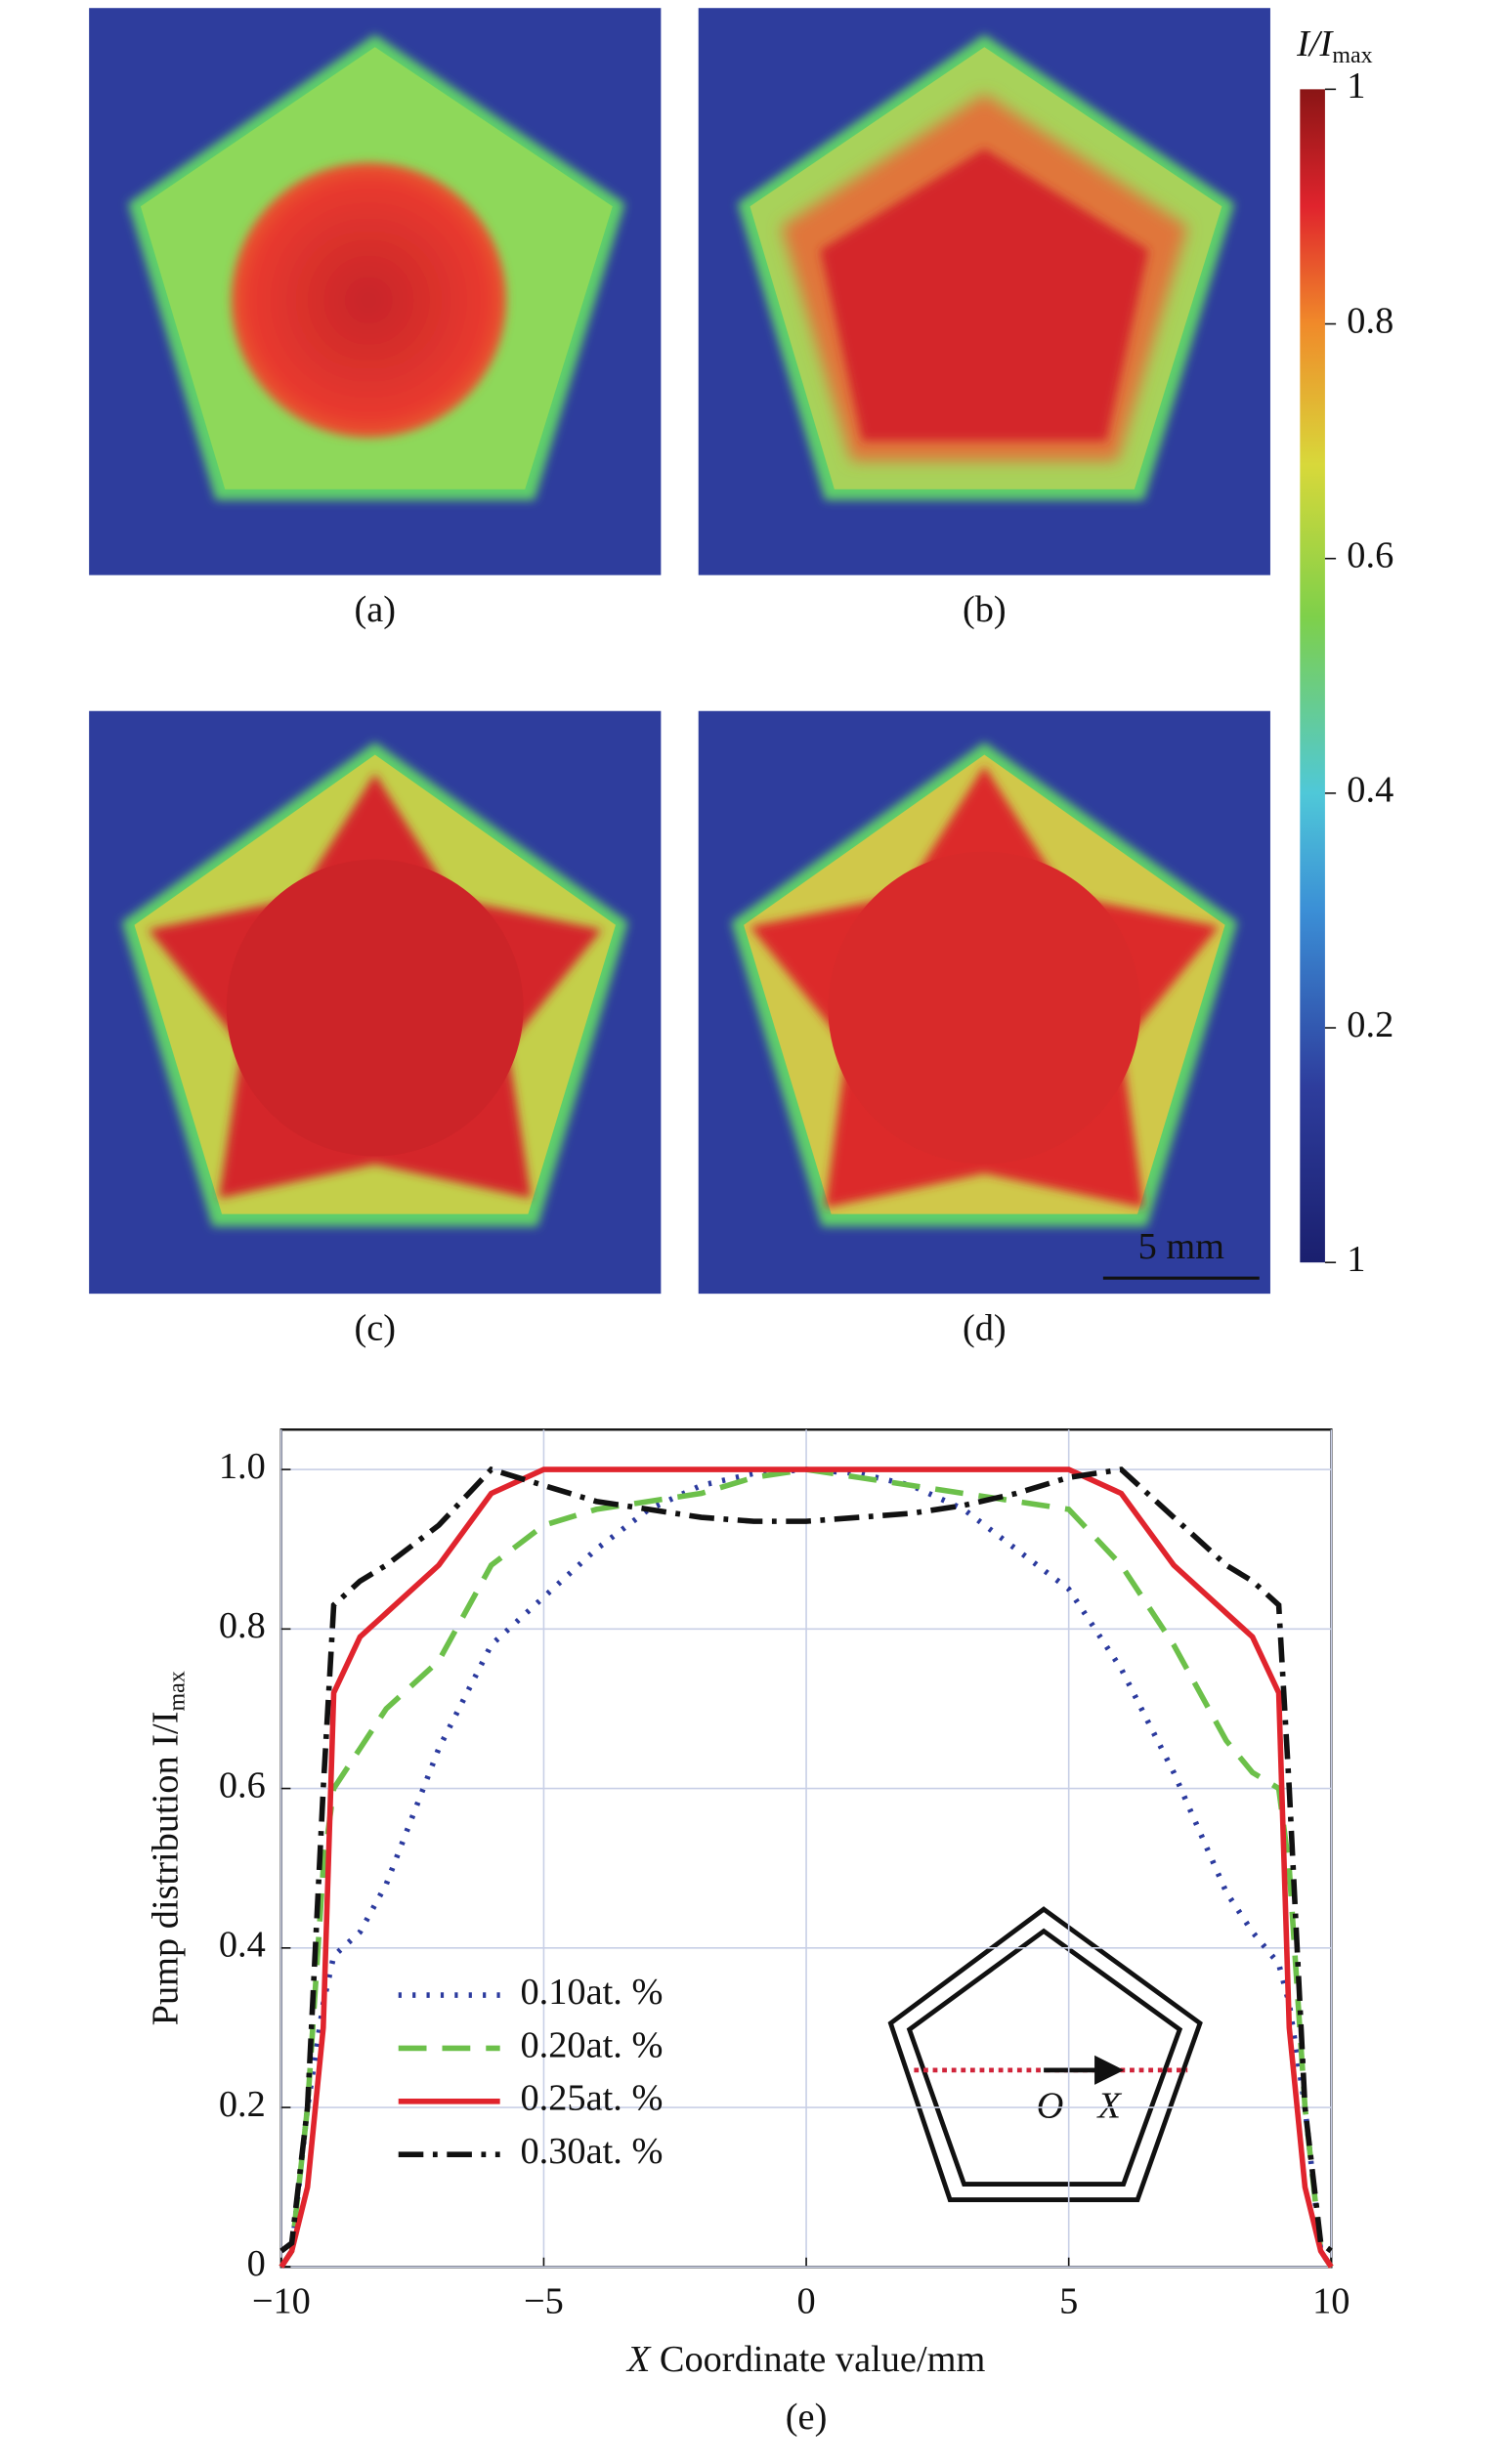  Describe the element at coordinates (1313, 676) in the screenshot. I see `colorbar` at that location.